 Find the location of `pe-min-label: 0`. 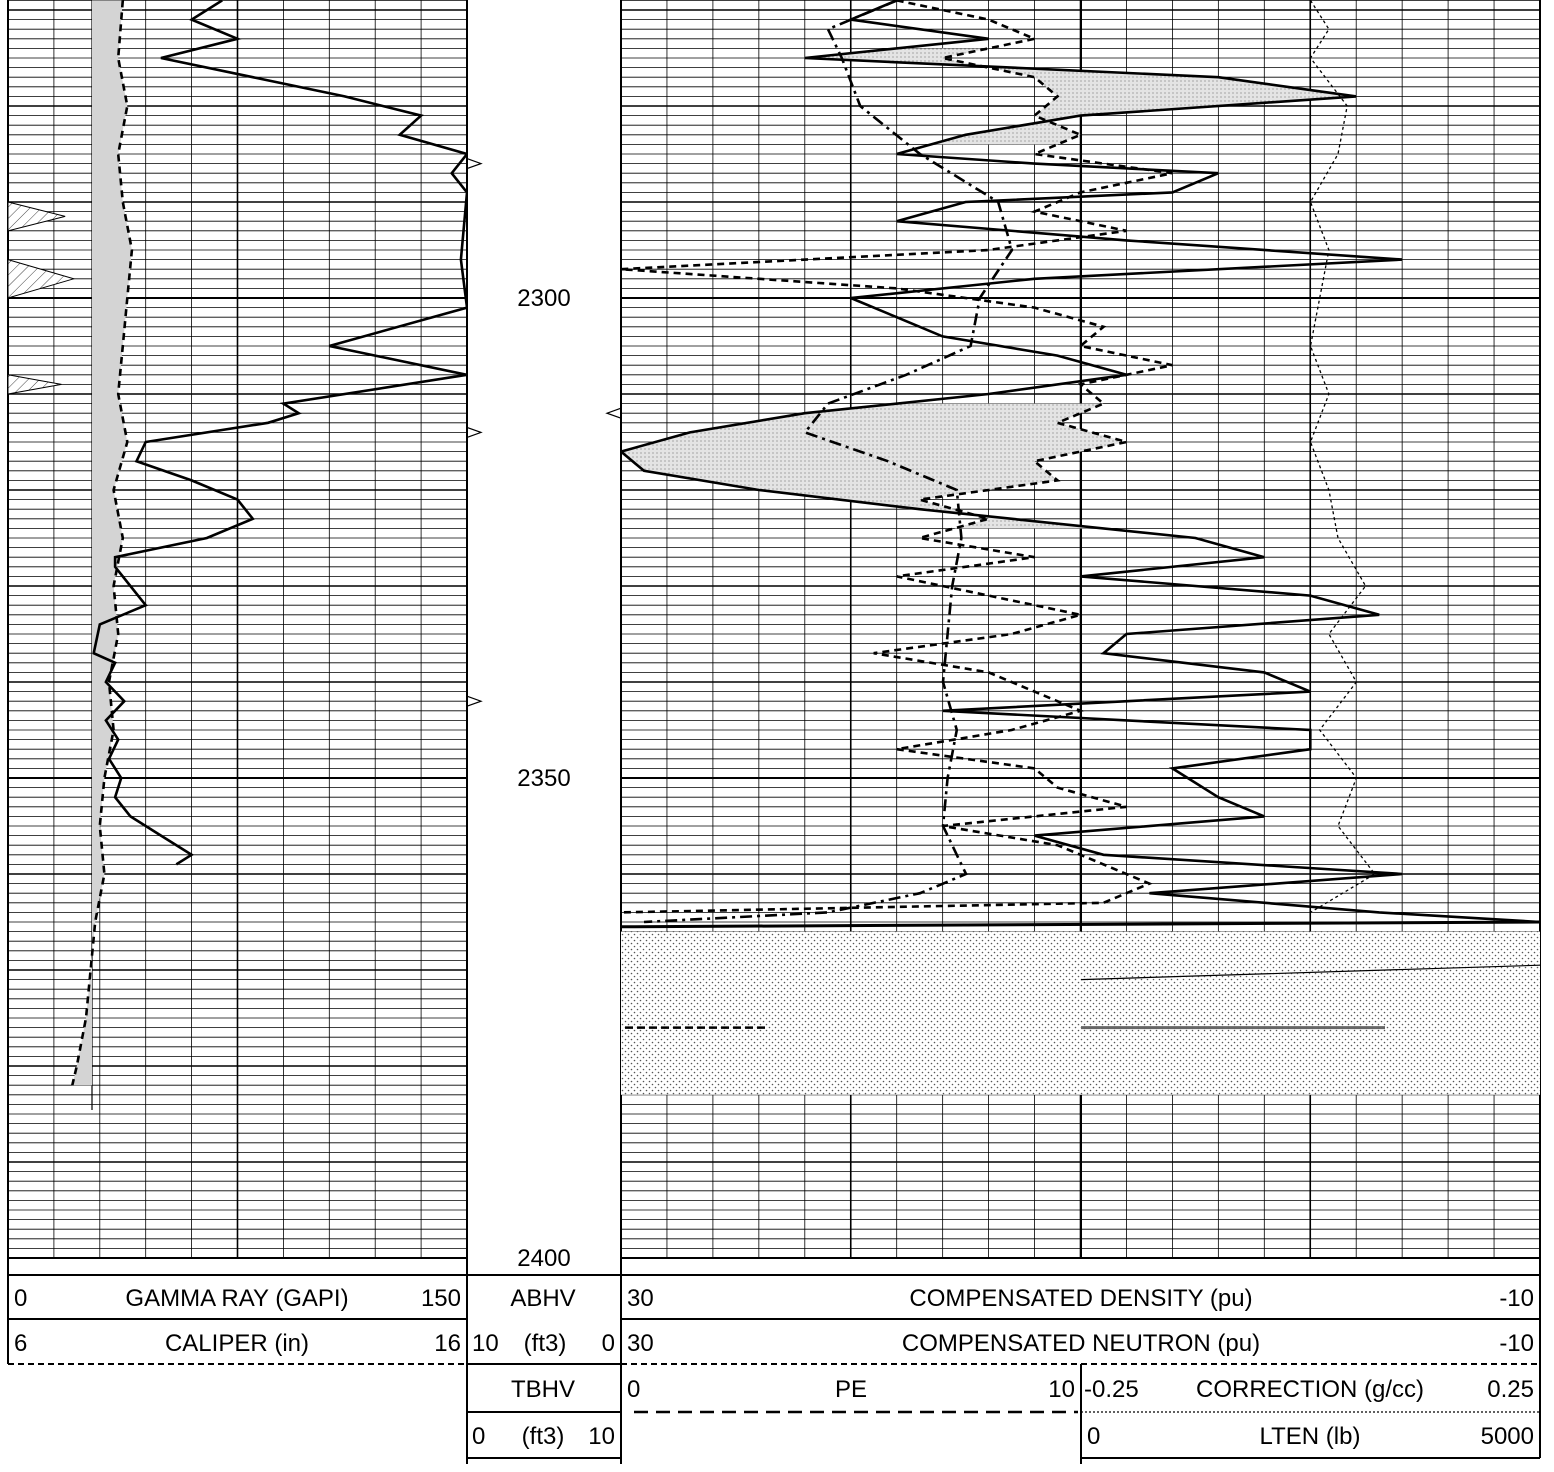

pe-min-label: 0 is located at coordinates (633, 1389).